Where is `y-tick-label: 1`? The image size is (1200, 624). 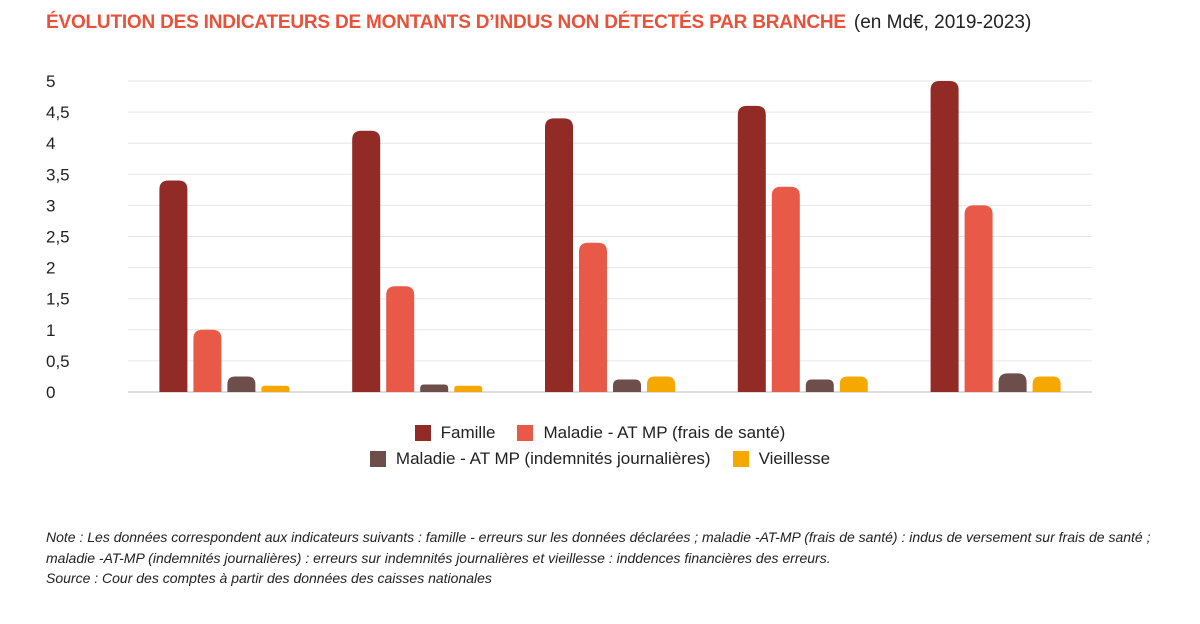 y-tick-label: 1 is located at coordinates (50, 330).